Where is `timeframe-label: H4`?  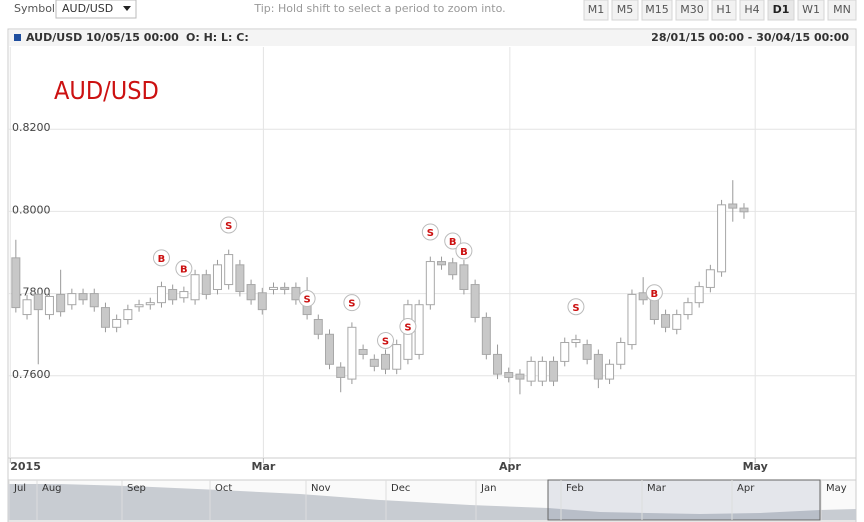 timeframe-label: H4 is located at coordinates (751, 9).